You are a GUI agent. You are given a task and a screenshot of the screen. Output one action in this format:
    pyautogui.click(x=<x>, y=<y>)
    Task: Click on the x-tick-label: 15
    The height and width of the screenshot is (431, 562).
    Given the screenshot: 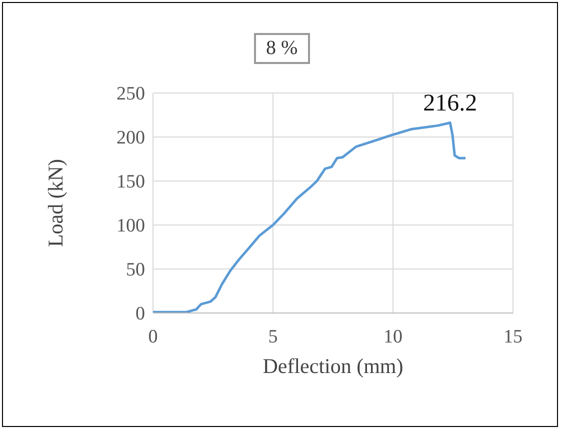 What is the action you would take?
    pyautogui.click(x=513, y=337)
    